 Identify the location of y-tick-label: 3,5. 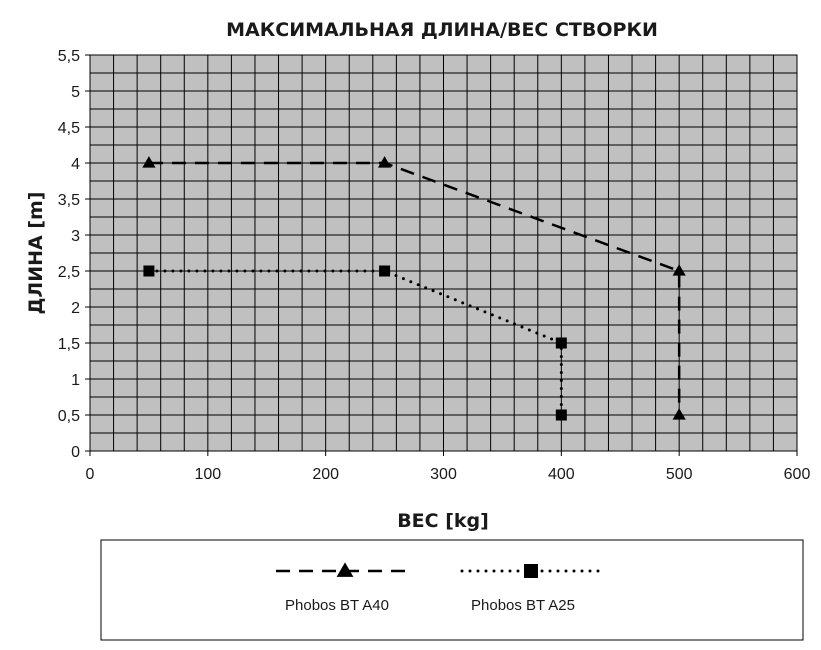
(69, 200).